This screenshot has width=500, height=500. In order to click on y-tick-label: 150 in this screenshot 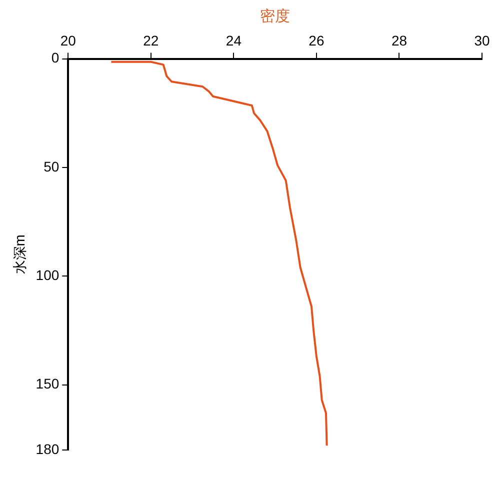, I will do `click(48, 384)`.